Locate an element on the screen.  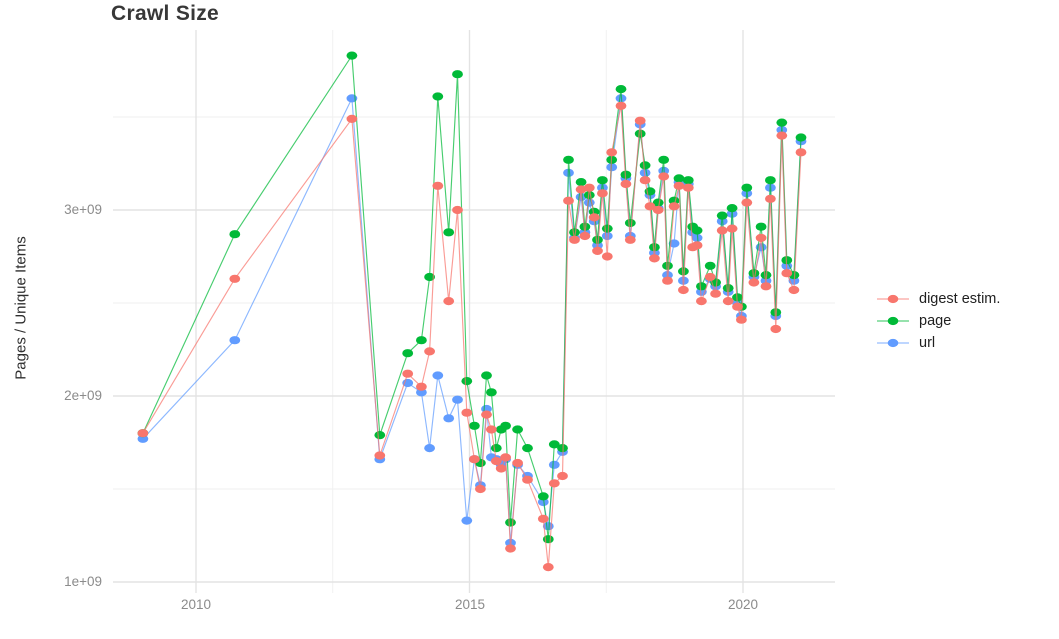
x-tick-2020: 2020 is located at coordinates (743, 604).